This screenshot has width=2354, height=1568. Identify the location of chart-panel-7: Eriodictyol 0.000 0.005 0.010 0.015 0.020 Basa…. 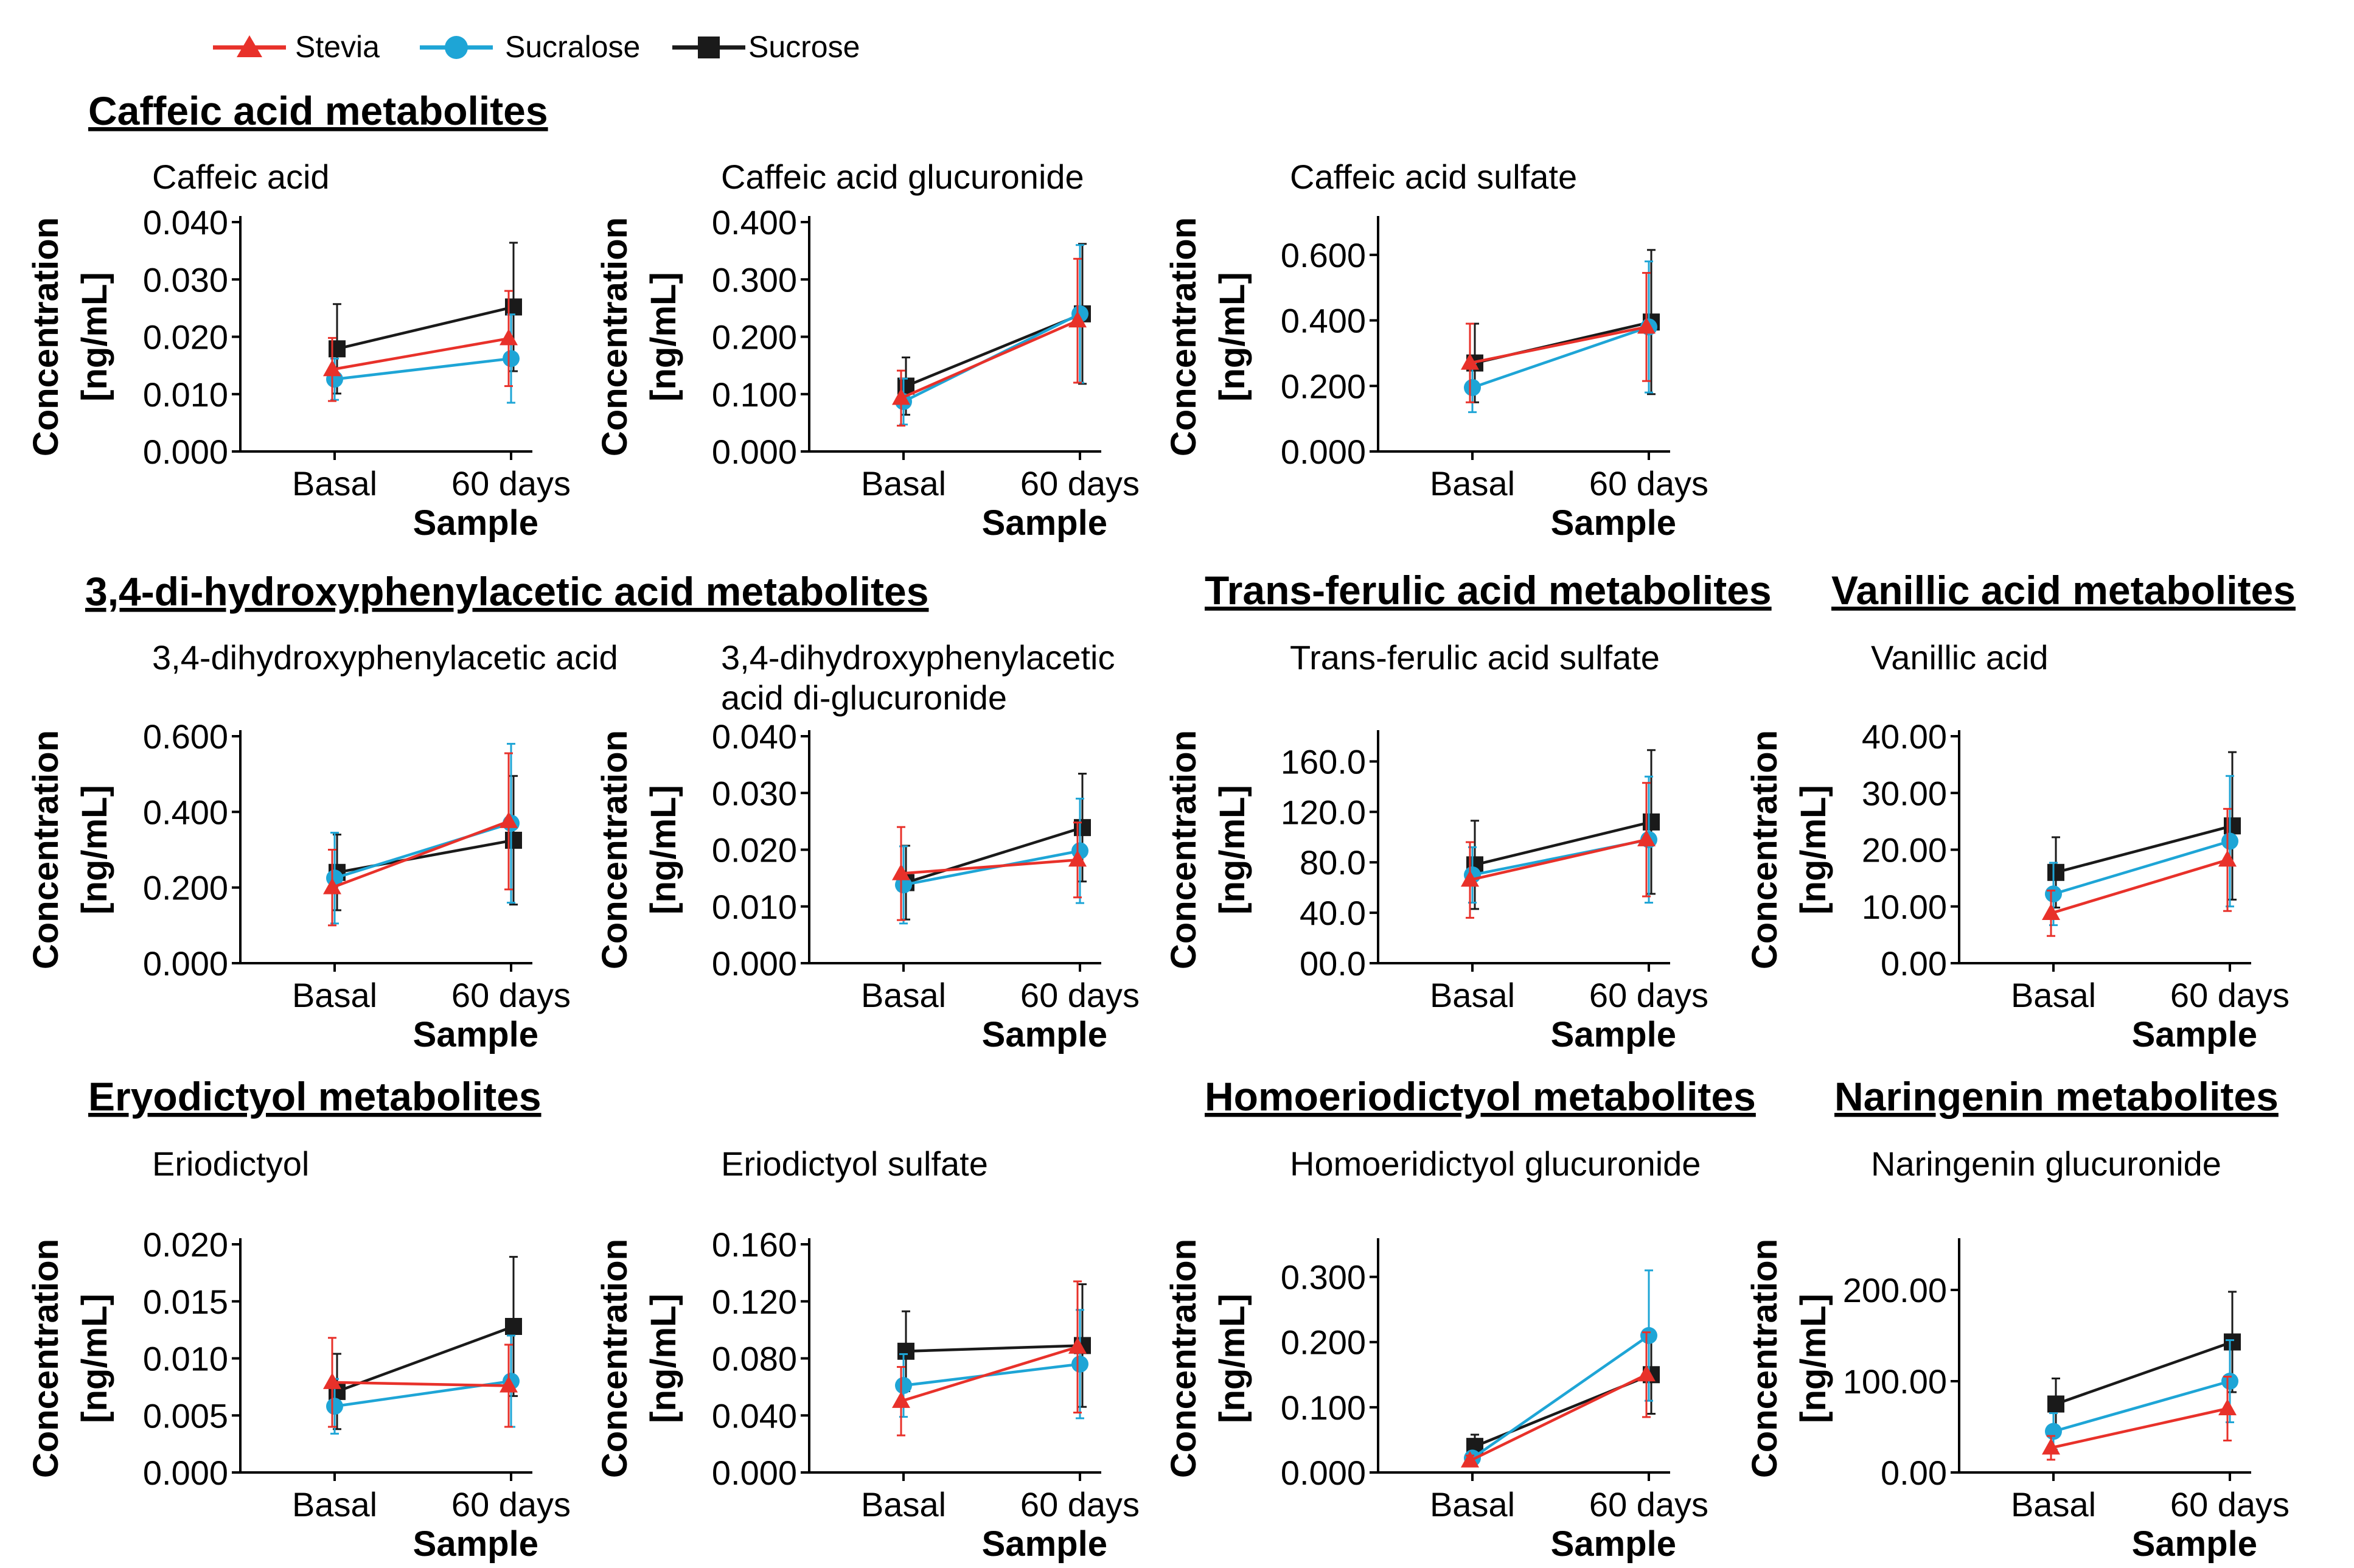
(298, 1354).